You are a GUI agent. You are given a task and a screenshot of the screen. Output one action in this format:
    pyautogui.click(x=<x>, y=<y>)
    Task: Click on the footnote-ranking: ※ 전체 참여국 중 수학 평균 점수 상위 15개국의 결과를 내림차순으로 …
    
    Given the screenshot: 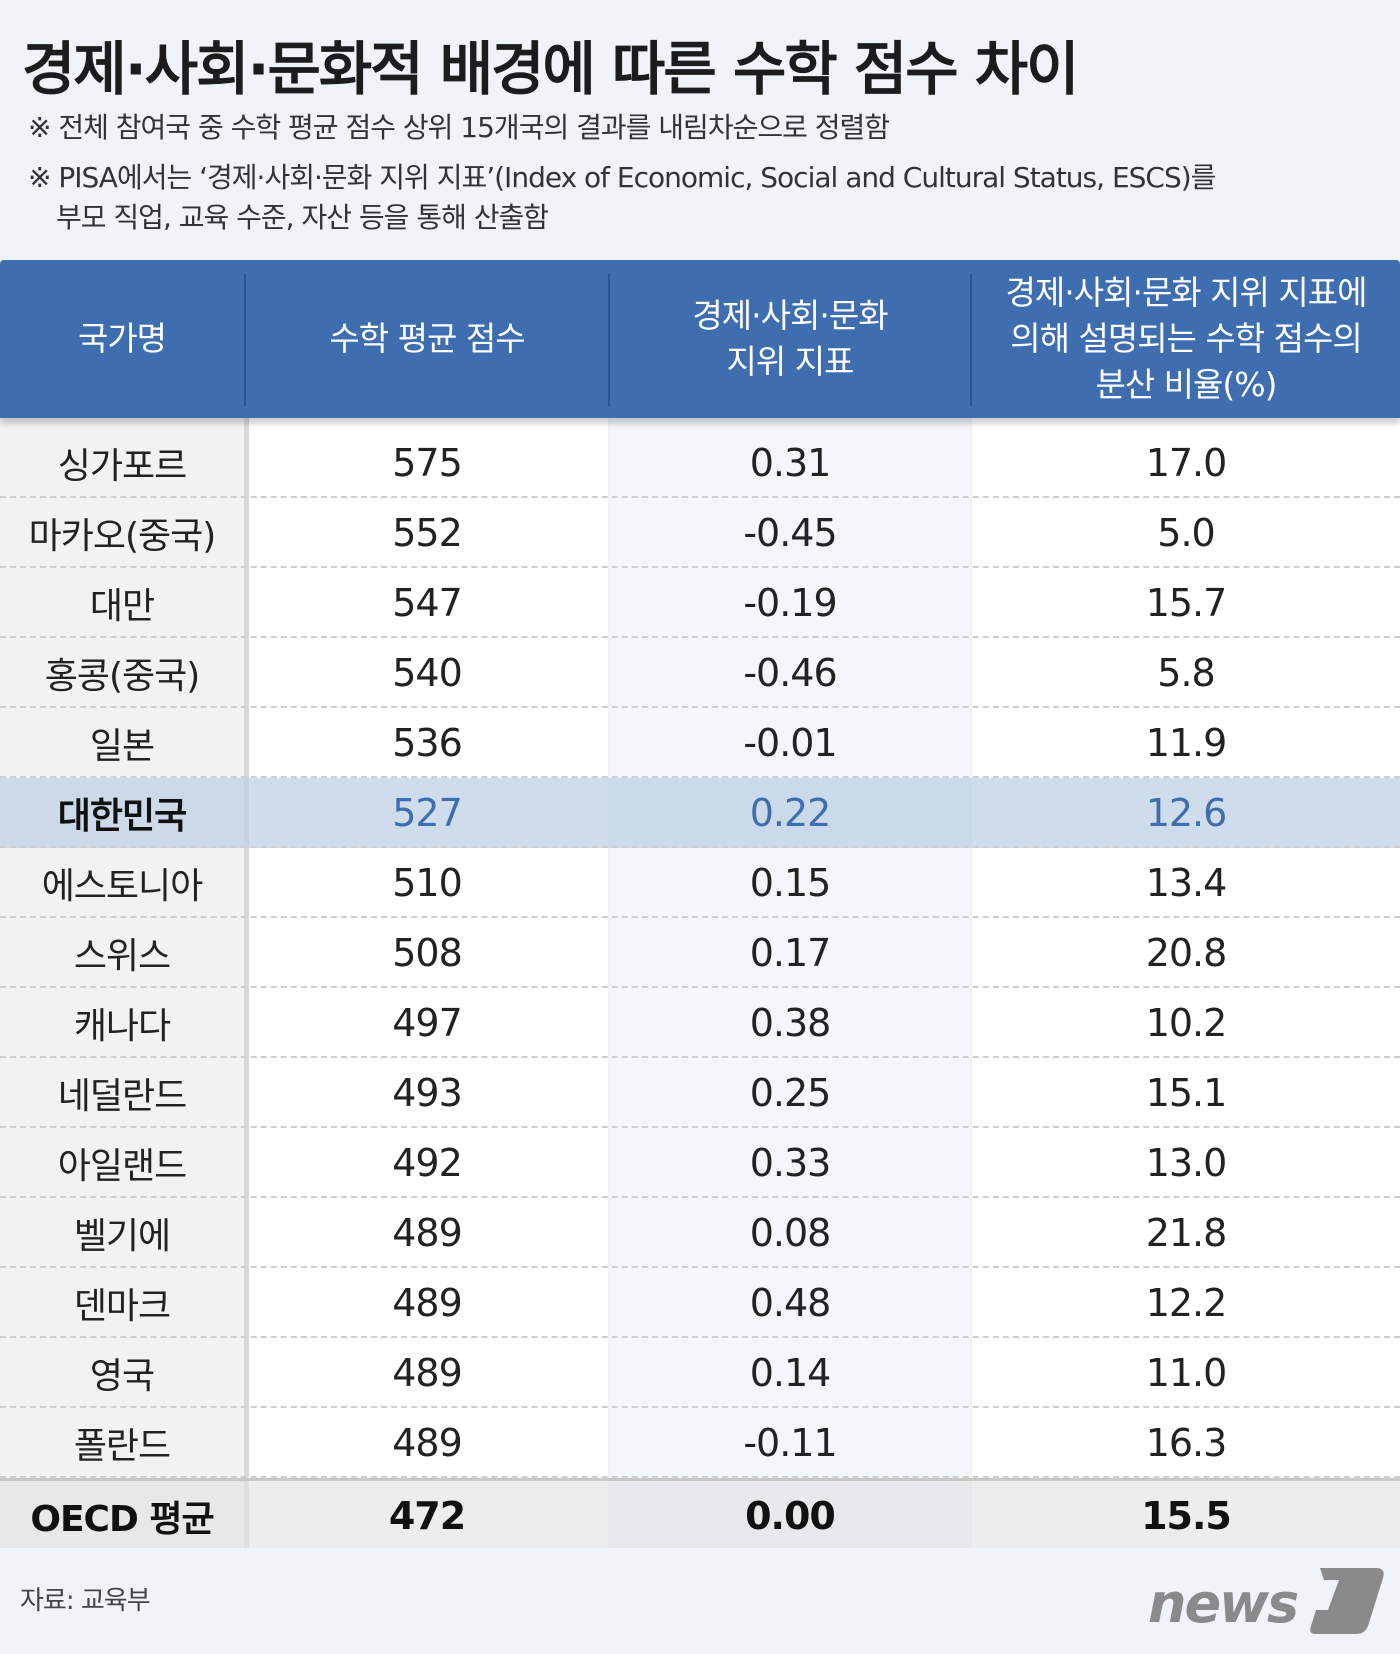 What is the action you would take?
    pyautogui.click(x=459, y=127)
    